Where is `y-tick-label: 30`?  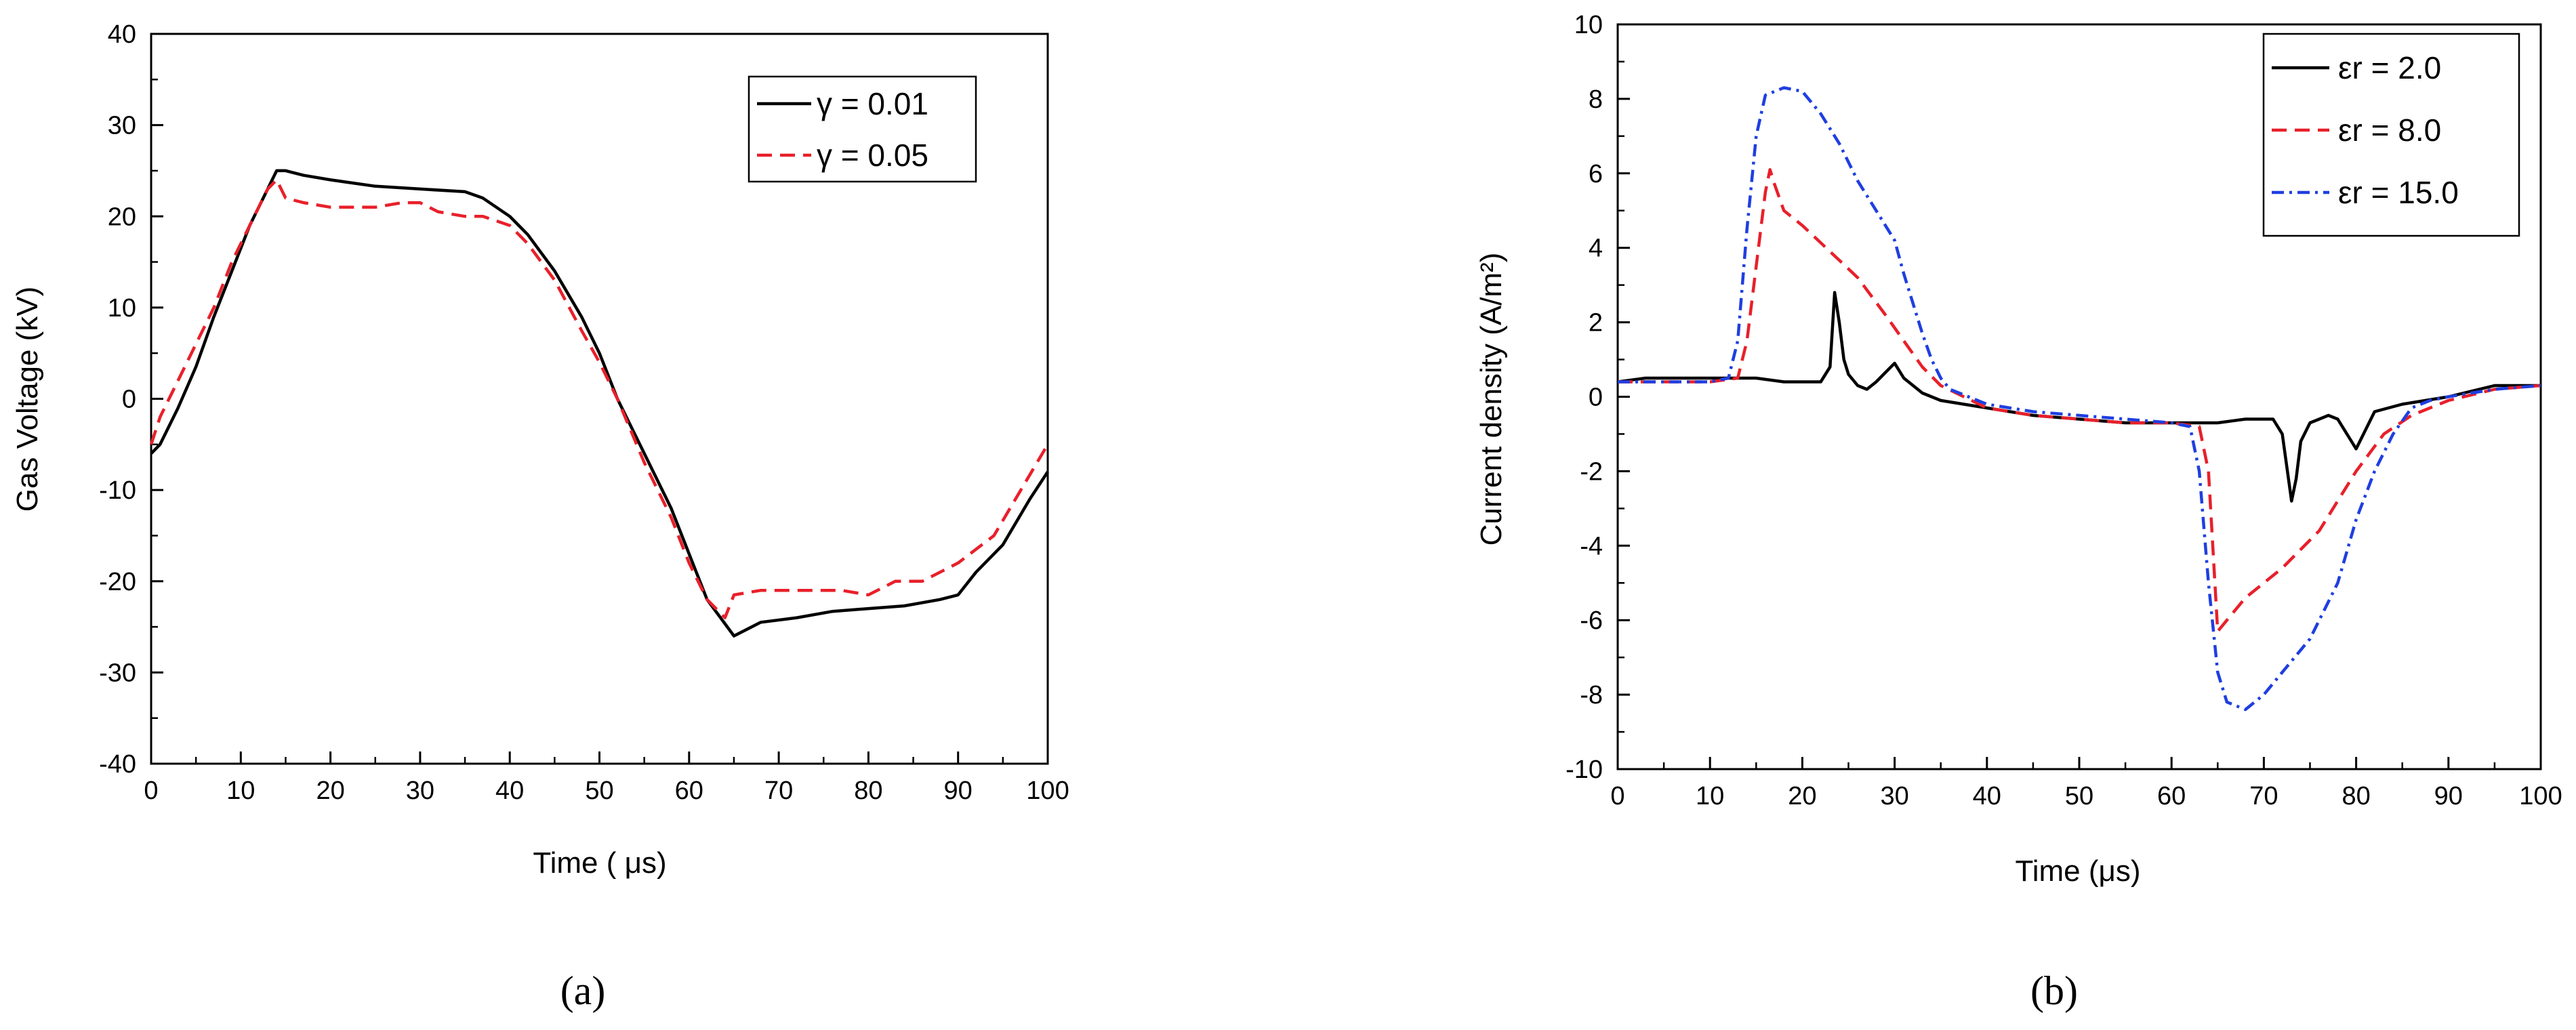 y-tick-label: 30 is located at coordinates (122, 126).